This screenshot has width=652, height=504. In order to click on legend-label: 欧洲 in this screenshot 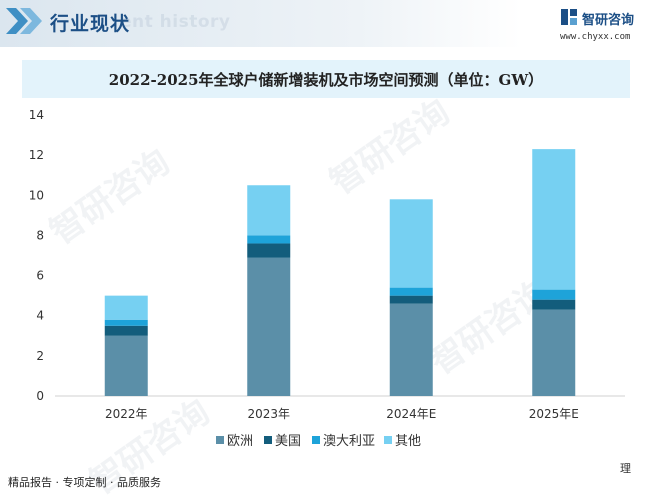, I will do `click(240, 441)`.